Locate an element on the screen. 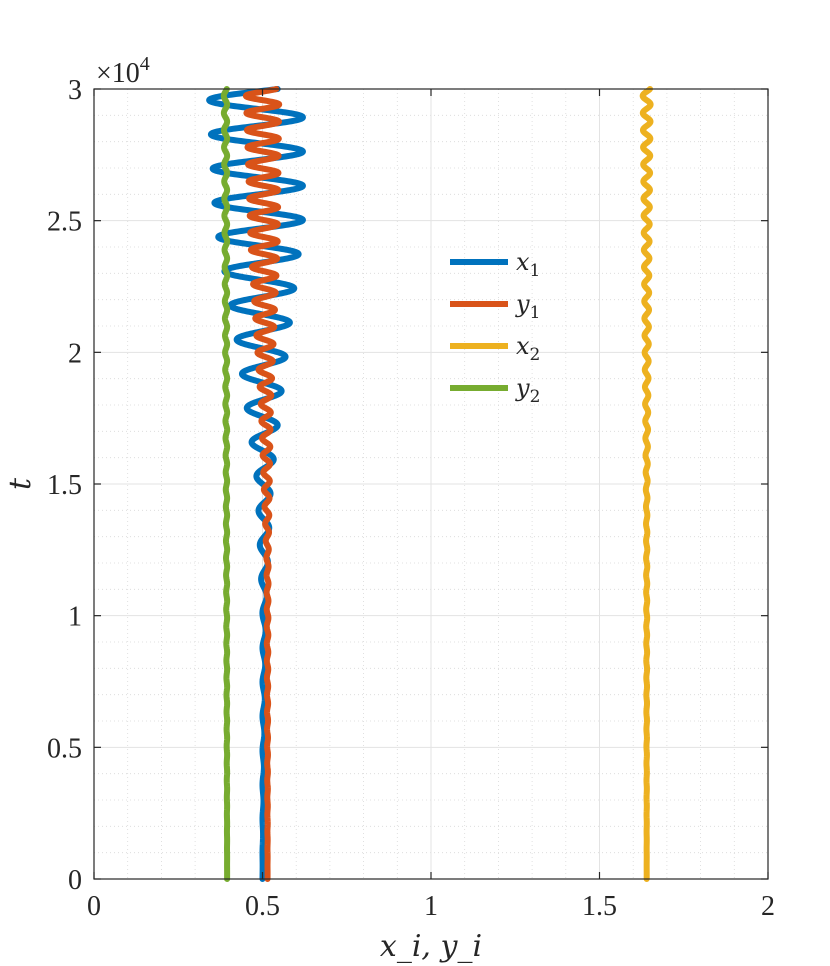 Image resolution: width=830 pixels, height=966 pixels. legend: x1 y1 x2 y2 is located at coordinates (495, 327).